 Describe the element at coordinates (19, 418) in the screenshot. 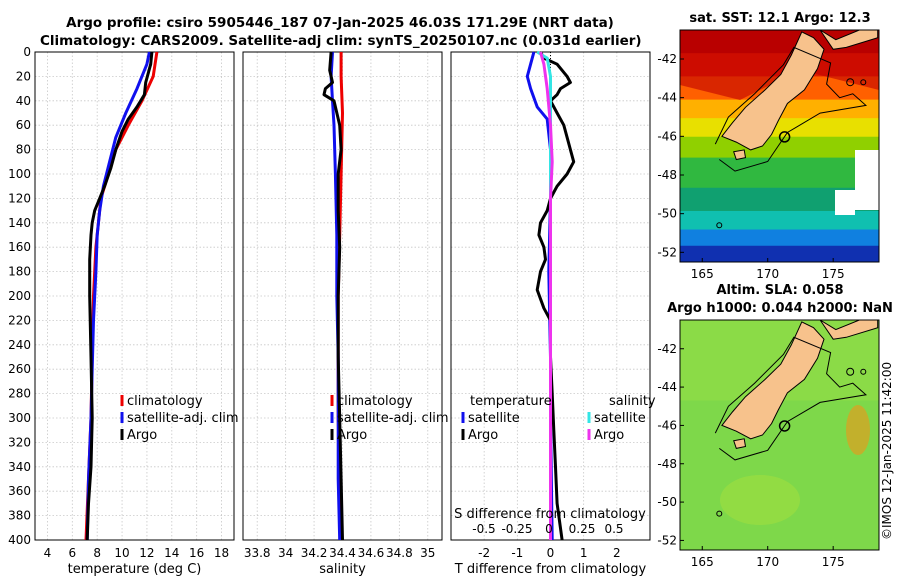

I see `depth-tick-label: 300` at that location.